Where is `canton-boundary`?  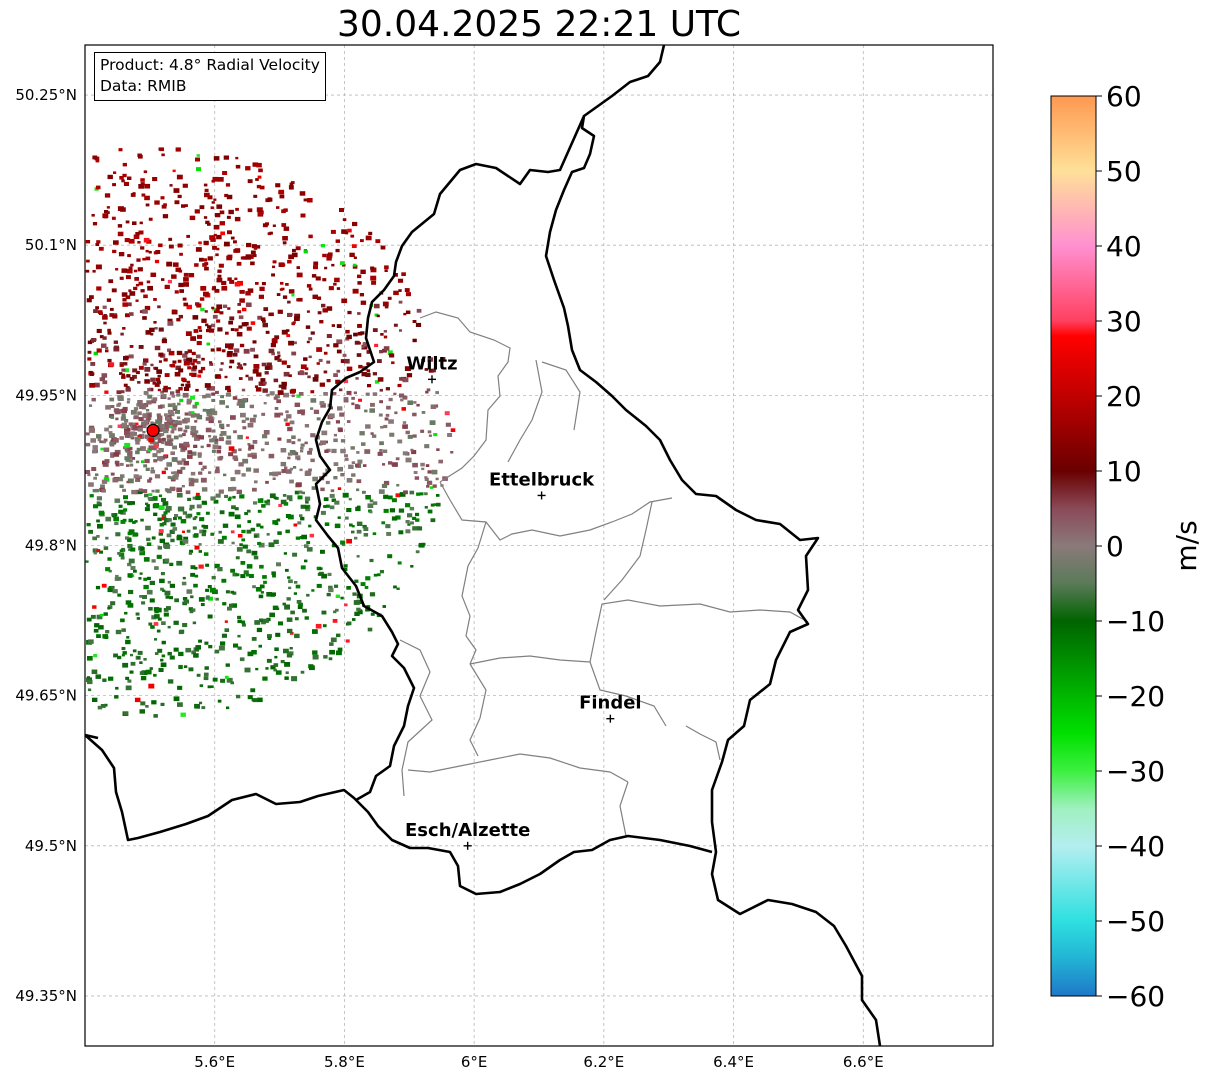 canton-boundary is located at coordinates (699, 631).